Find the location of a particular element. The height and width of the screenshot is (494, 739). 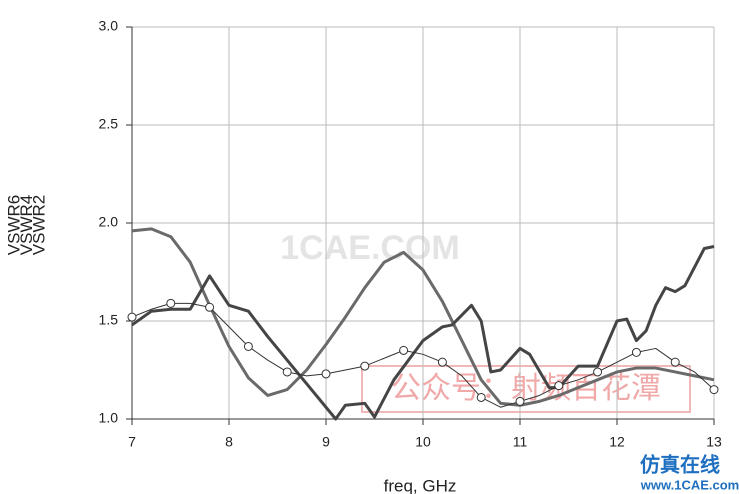

y-tick-label: 3.0 is located at coordinates (109, 26).